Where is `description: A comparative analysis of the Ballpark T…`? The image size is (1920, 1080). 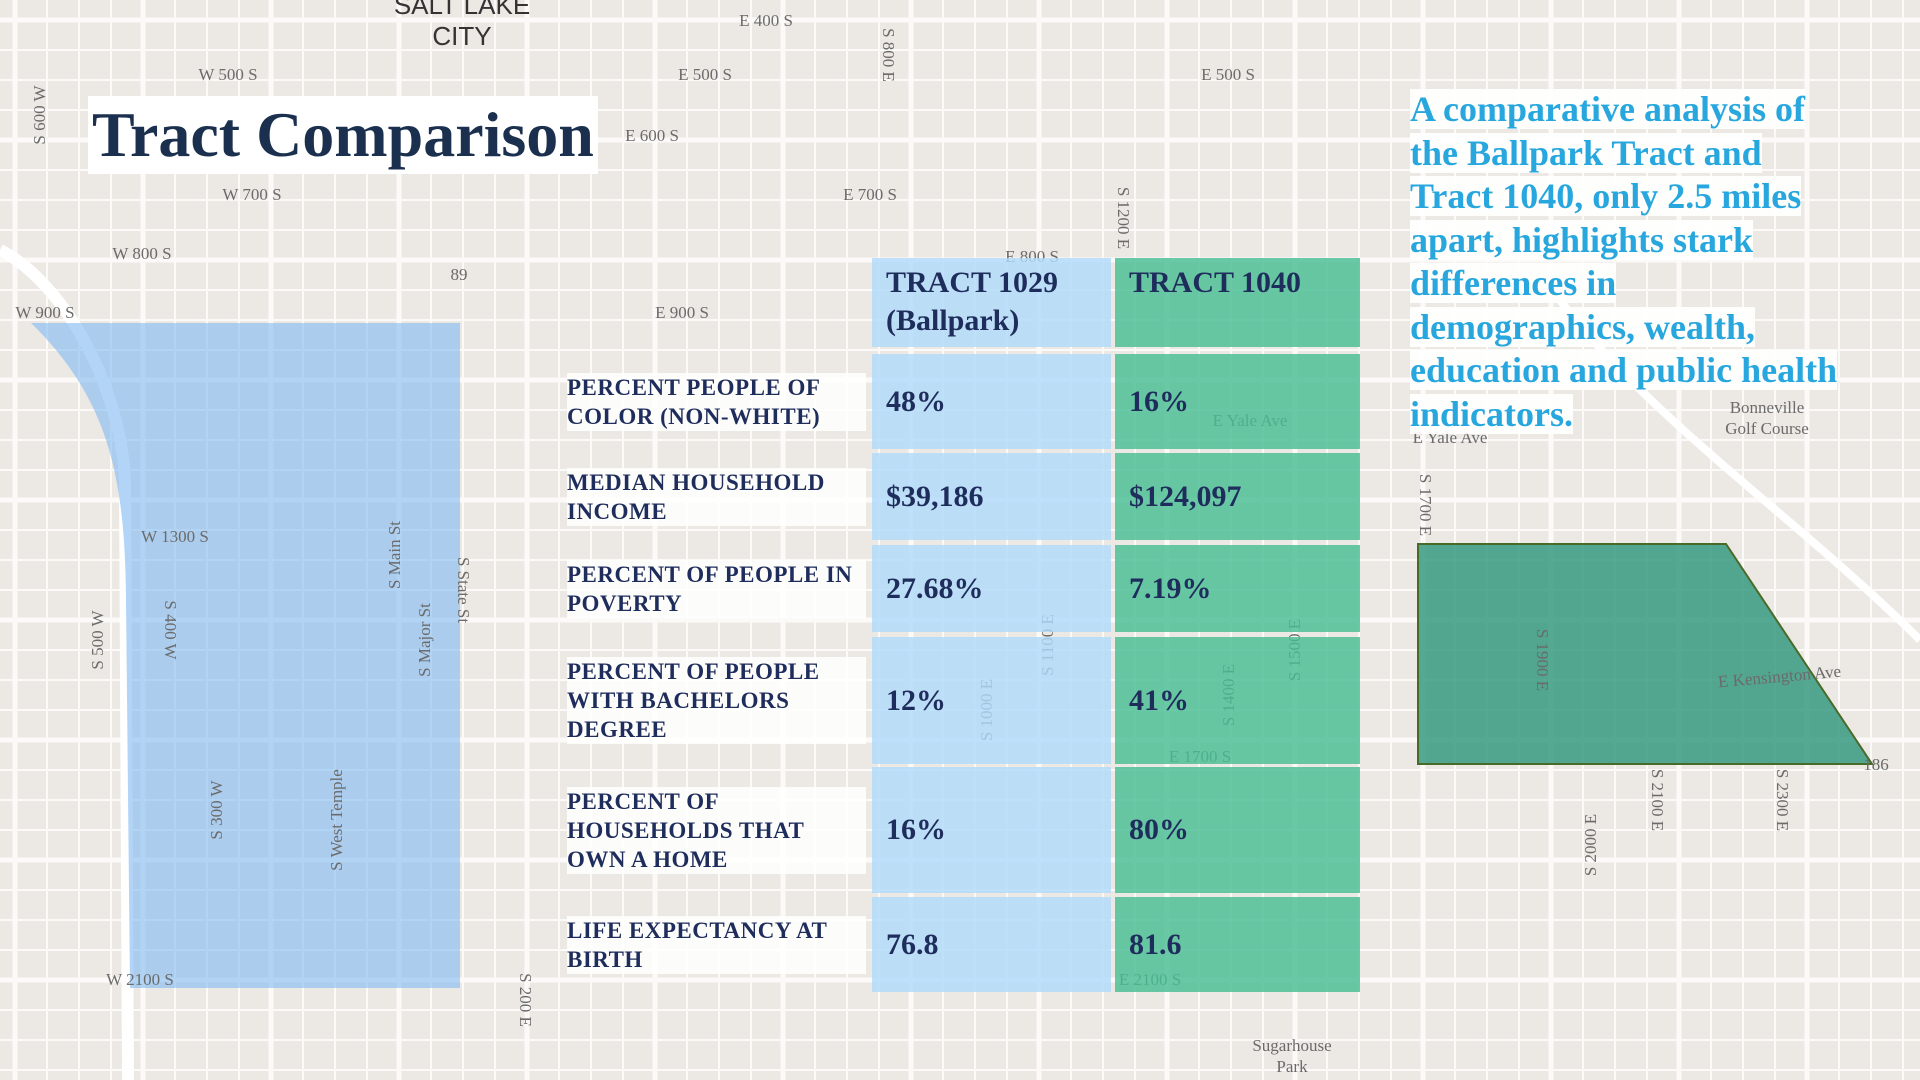 description: A comparative analysis of the Ballpark T… is located at coordinates (1625, 262).